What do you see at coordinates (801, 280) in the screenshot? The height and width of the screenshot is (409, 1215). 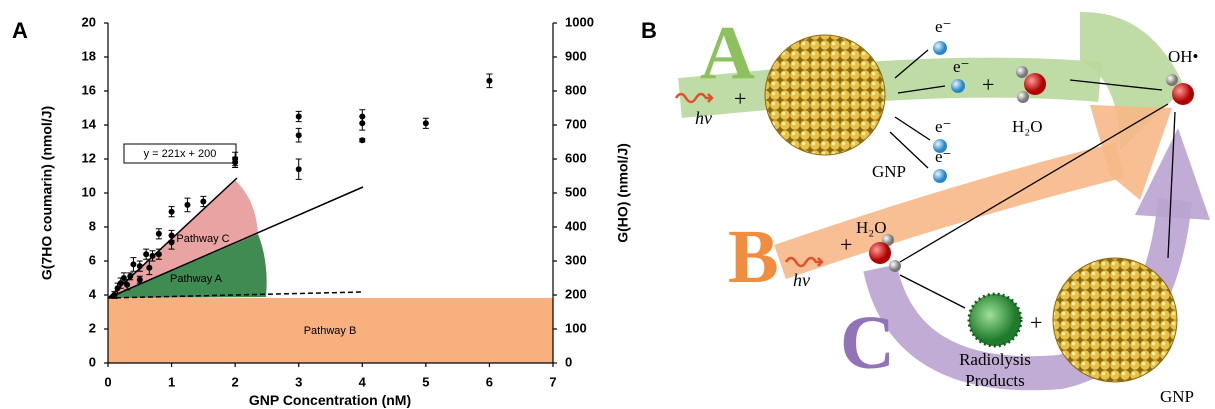 I see `photon-label: hν` at bounding box center [801, 280].